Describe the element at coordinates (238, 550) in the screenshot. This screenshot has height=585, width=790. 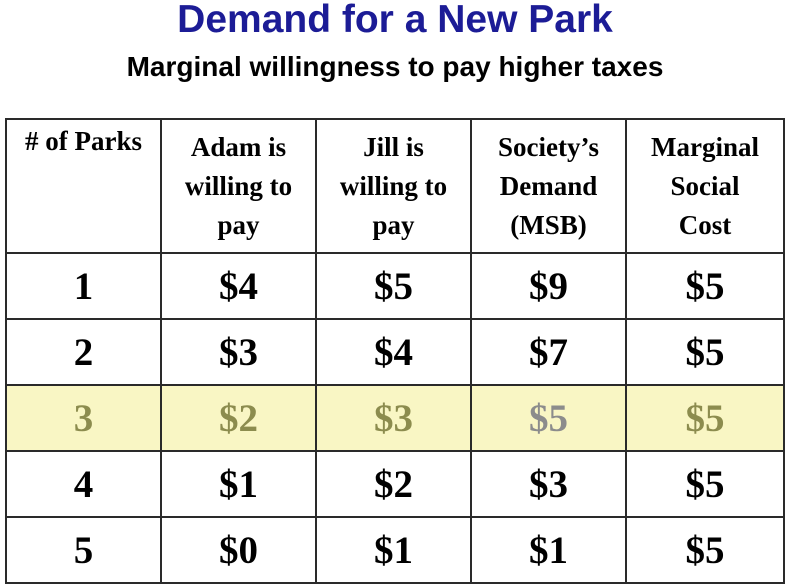
I see `cell-adam: $0` at that location.